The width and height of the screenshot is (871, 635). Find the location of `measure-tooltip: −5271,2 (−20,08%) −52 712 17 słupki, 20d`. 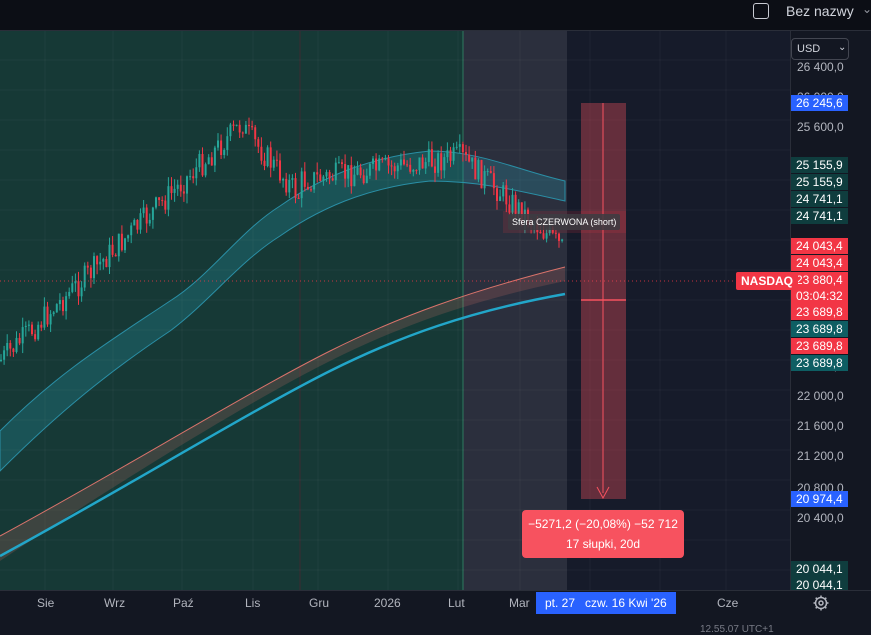

measure-tooltip: −5271,2 (−20,08%) −52 712 17 słupki, 20d is located at coordinates (603, 534).